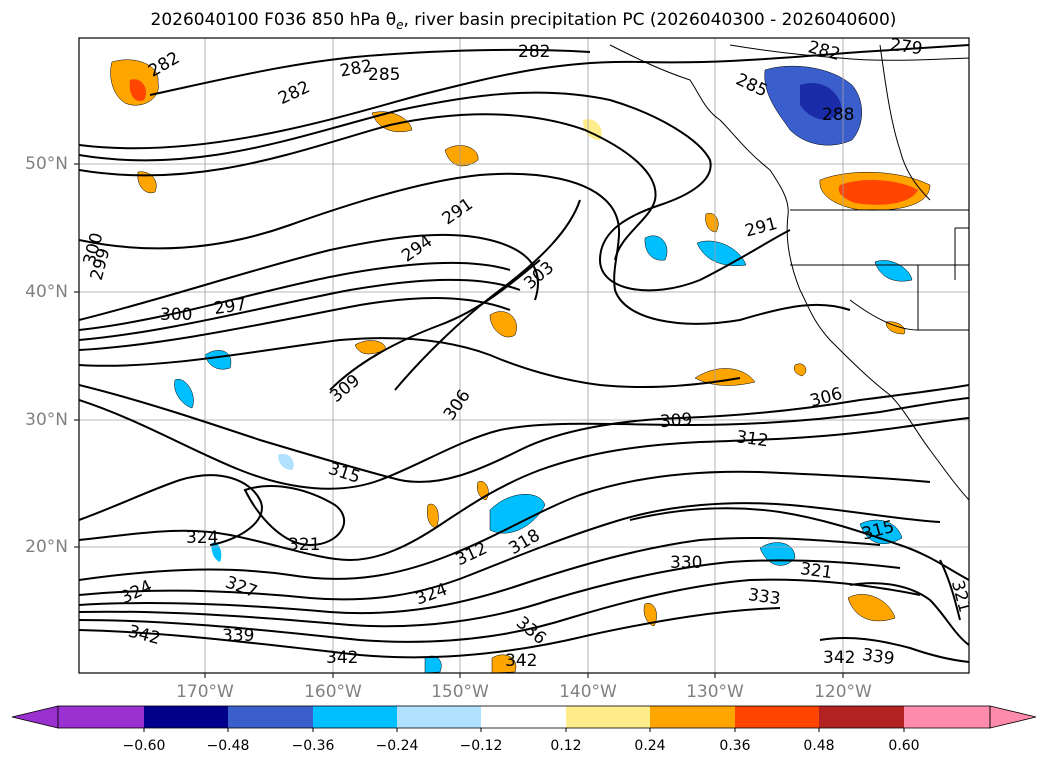 This screenshot has width=1047, height=767. Describe the element at coordinates (46, 420) in the screenshot. I see `lat-label: 30°N` at that location.